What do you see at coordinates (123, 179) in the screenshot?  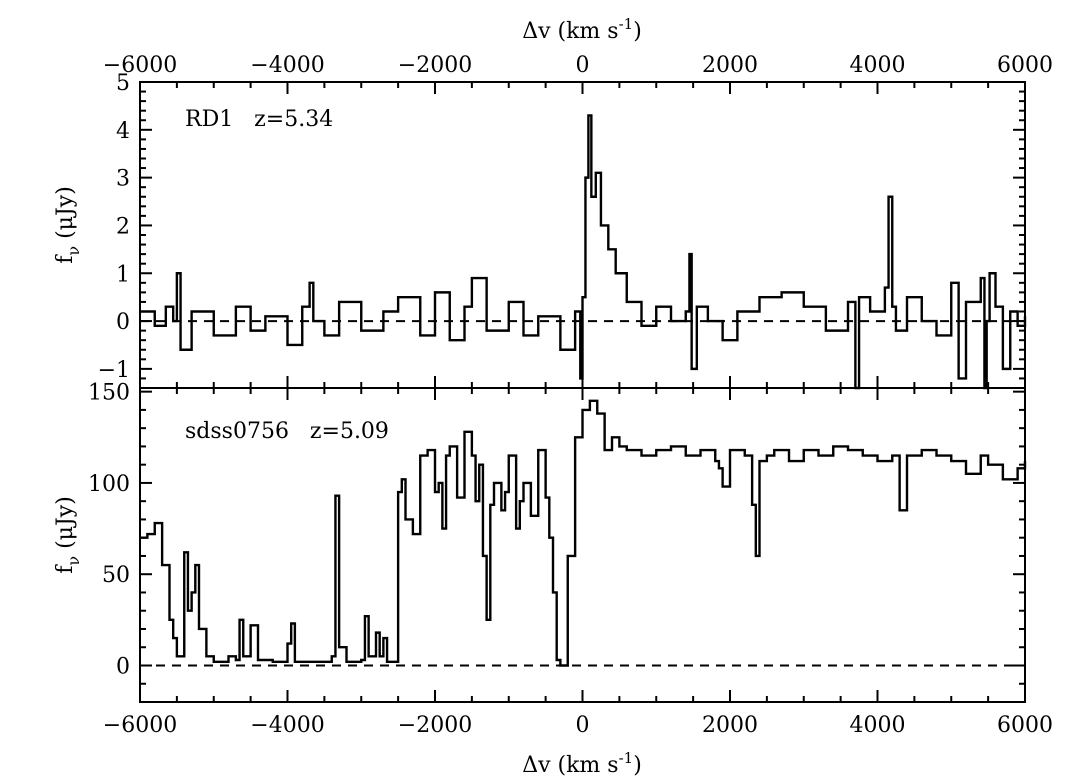 I see `y-tick-label: 3` at bounding box center [123, 179].